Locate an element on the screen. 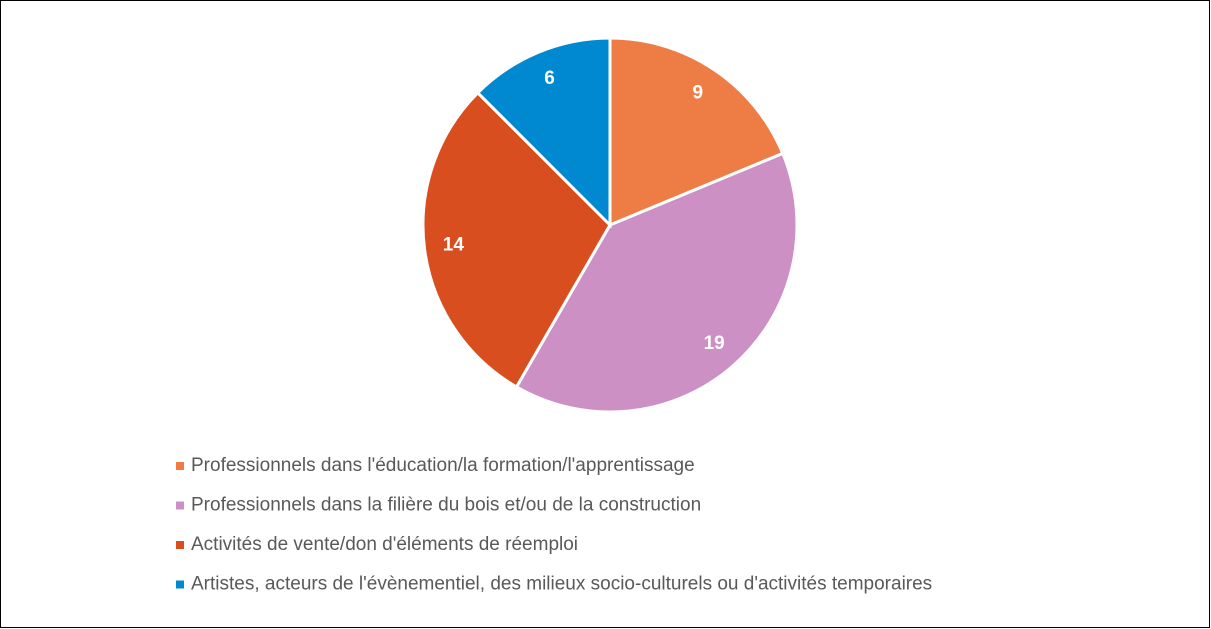 This screenshot has height=629, width=1211. data-label: 19 is located at coordinates (714, 343).